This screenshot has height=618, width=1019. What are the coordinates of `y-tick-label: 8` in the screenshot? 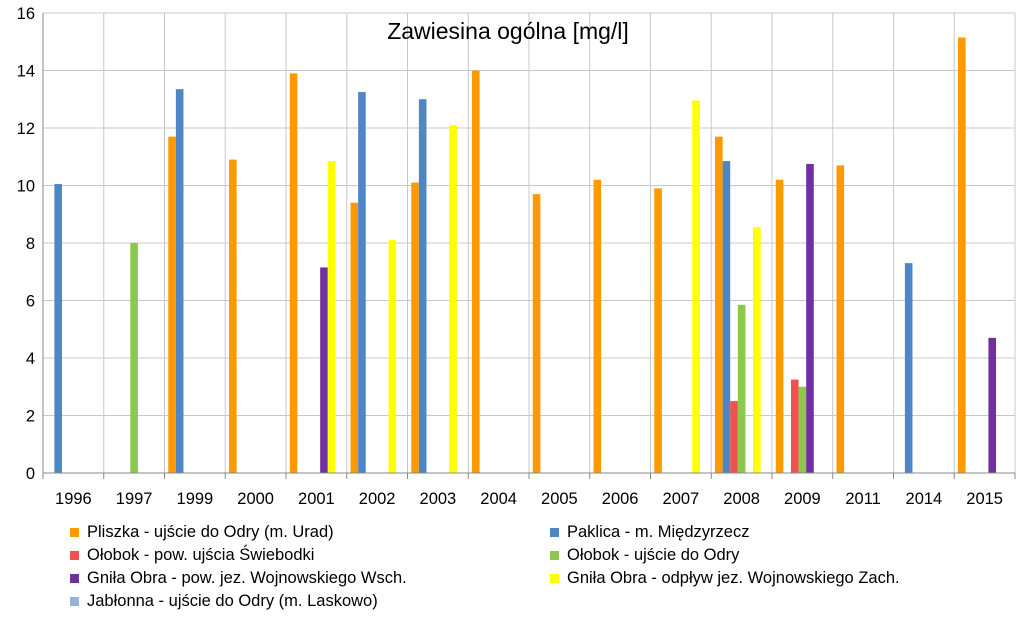 It's located at (30, 244).